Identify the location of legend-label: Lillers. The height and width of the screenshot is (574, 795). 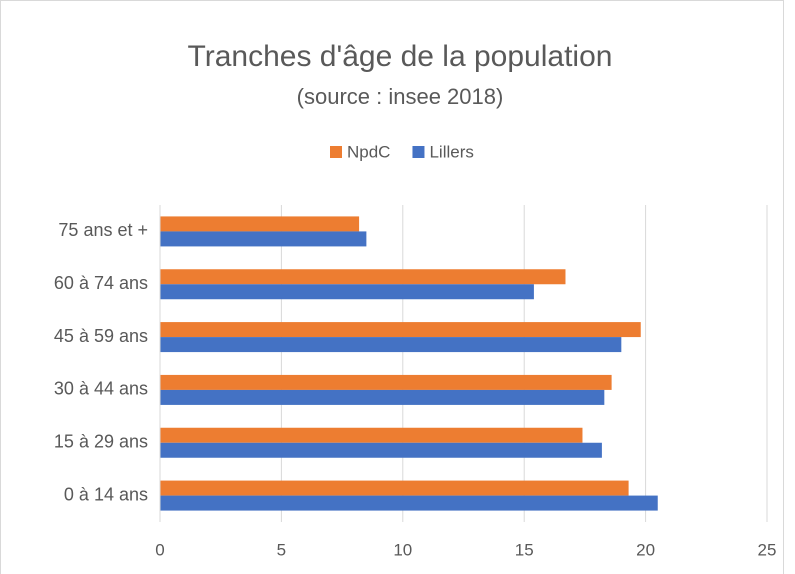
(451, 151).